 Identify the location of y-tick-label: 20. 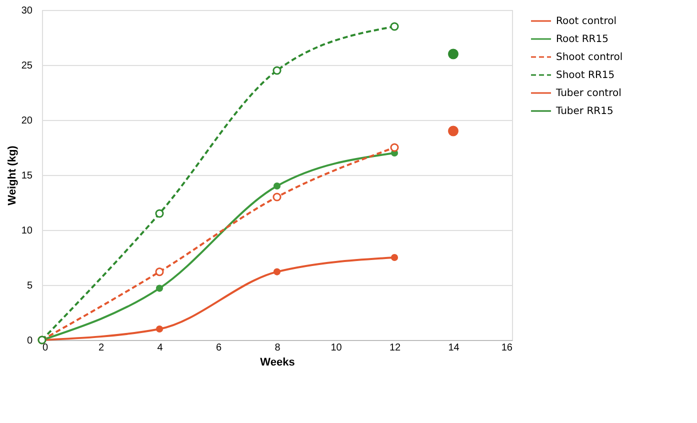
(27, 121).